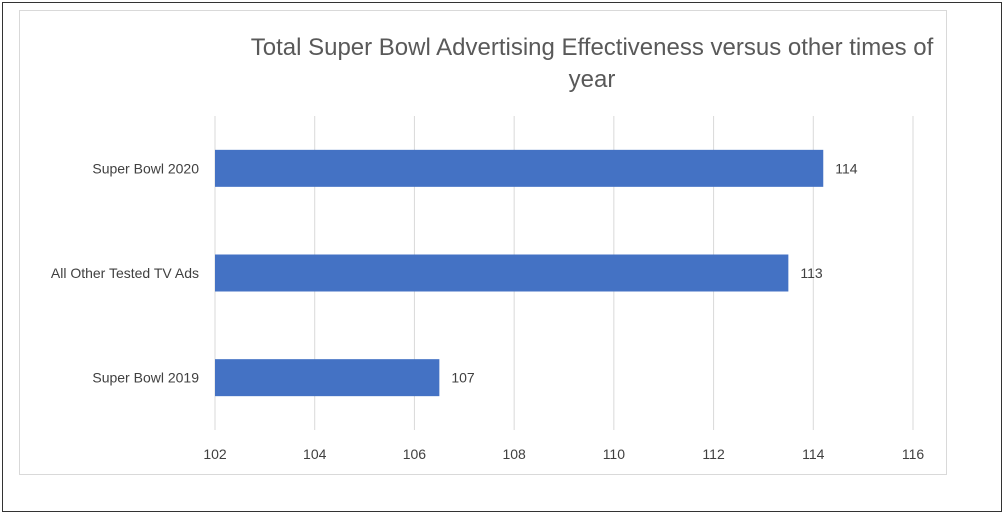  I want to click on data-label: 107, so click(463, 378).